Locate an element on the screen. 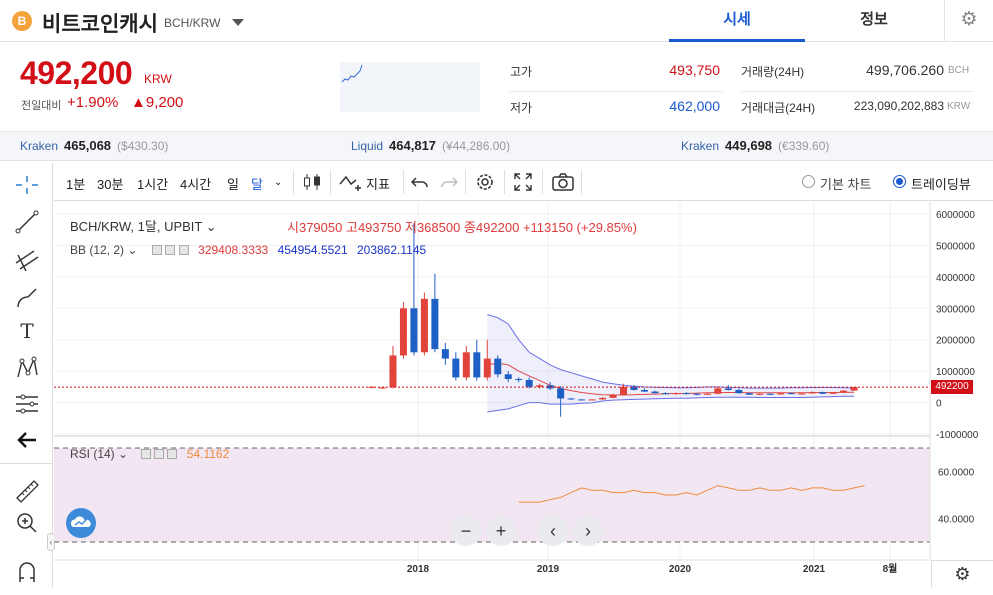  zoom-in-button: + is located at coordinates (501, 531).